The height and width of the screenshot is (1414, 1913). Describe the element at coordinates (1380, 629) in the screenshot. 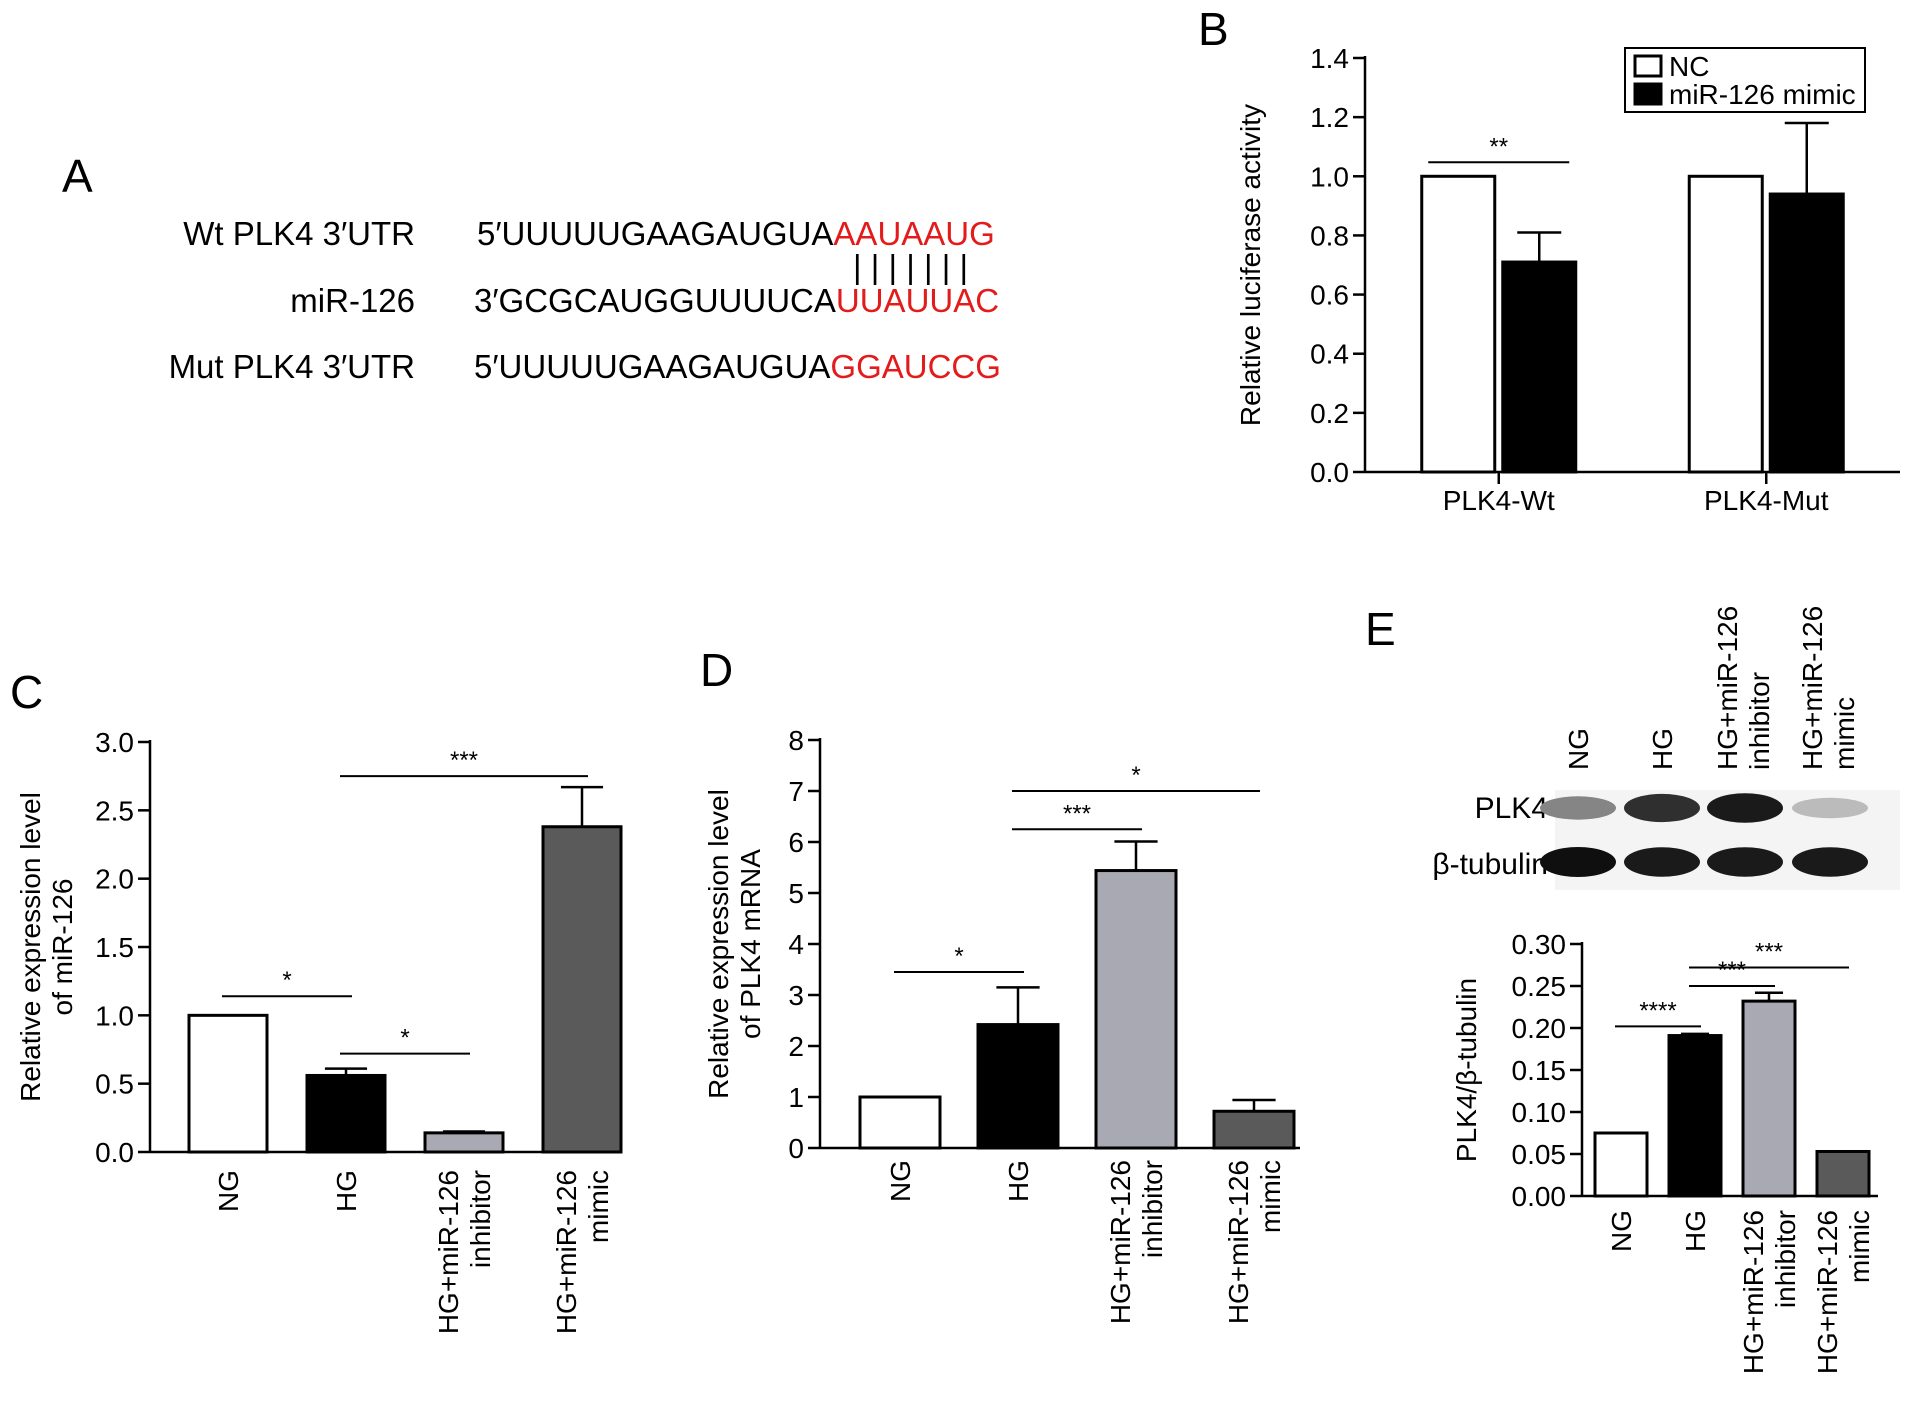

I see `panel-e-letter: E` at that location.